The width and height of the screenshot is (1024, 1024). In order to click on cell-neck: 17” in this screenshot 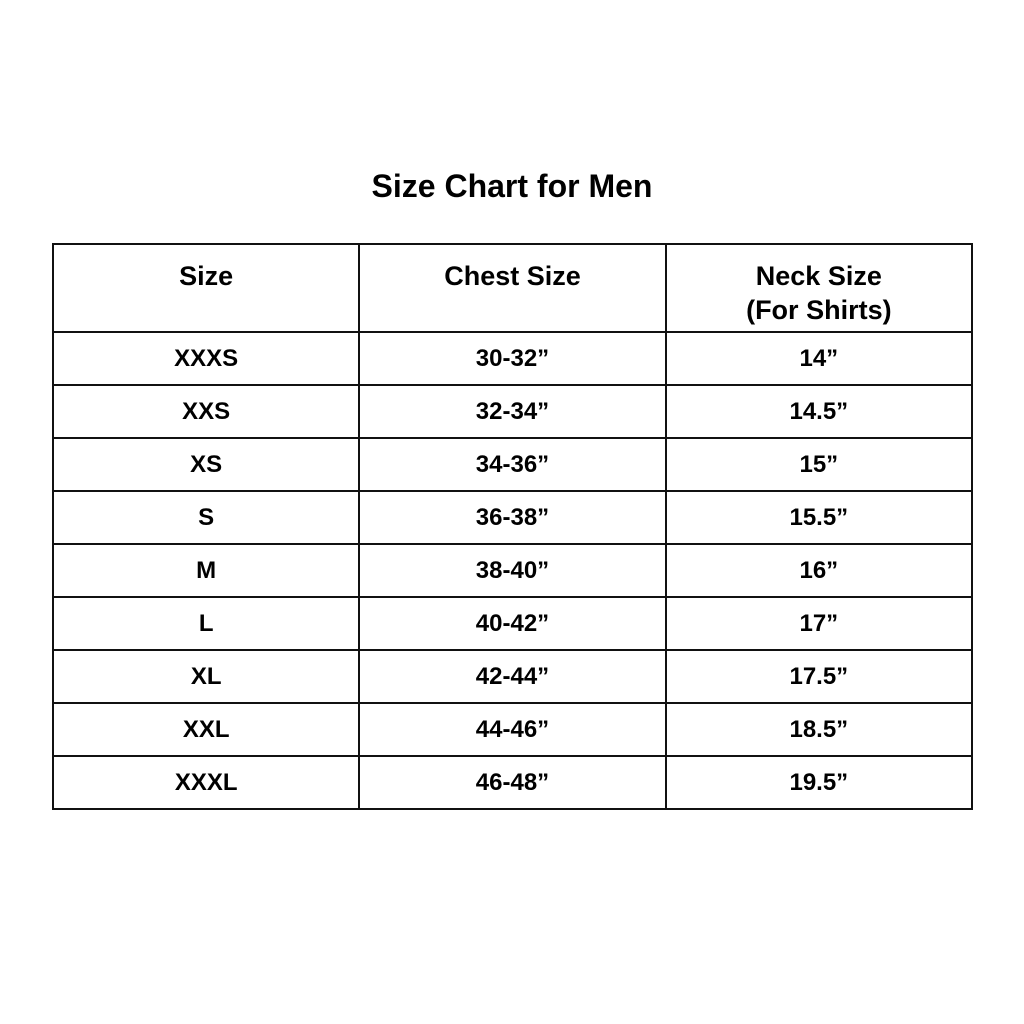, I will do `click(819, 623)`.